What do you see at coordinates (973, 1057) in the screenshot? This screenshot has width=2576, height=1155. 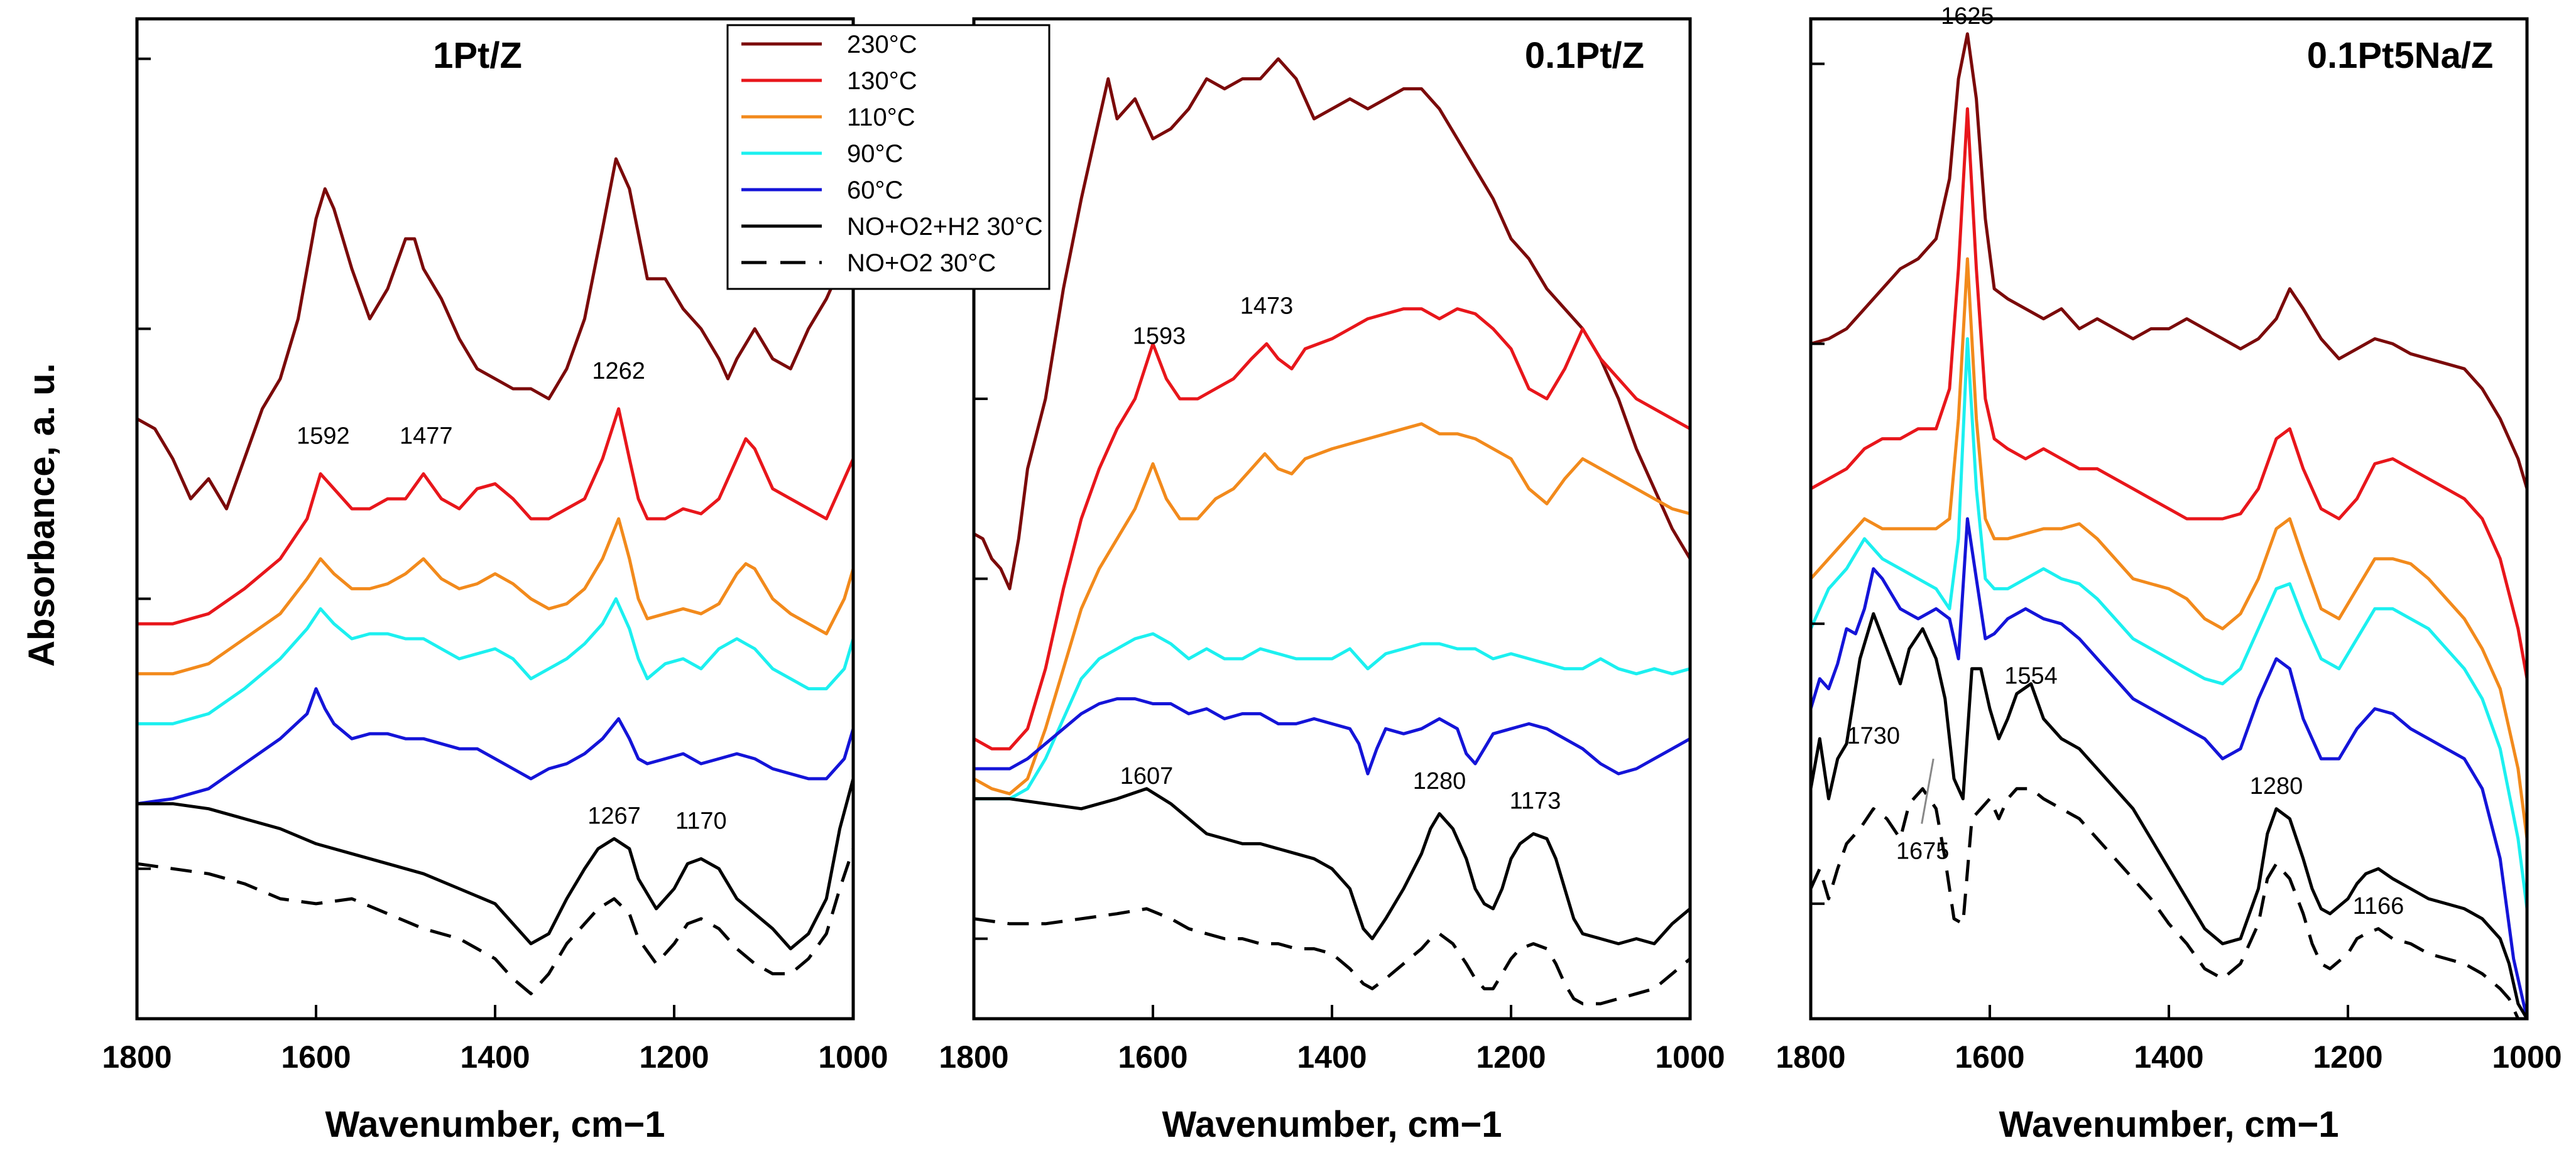 I see `panel-2-x-tick-label-1800: 1800` at bounding box center [973, 1057].